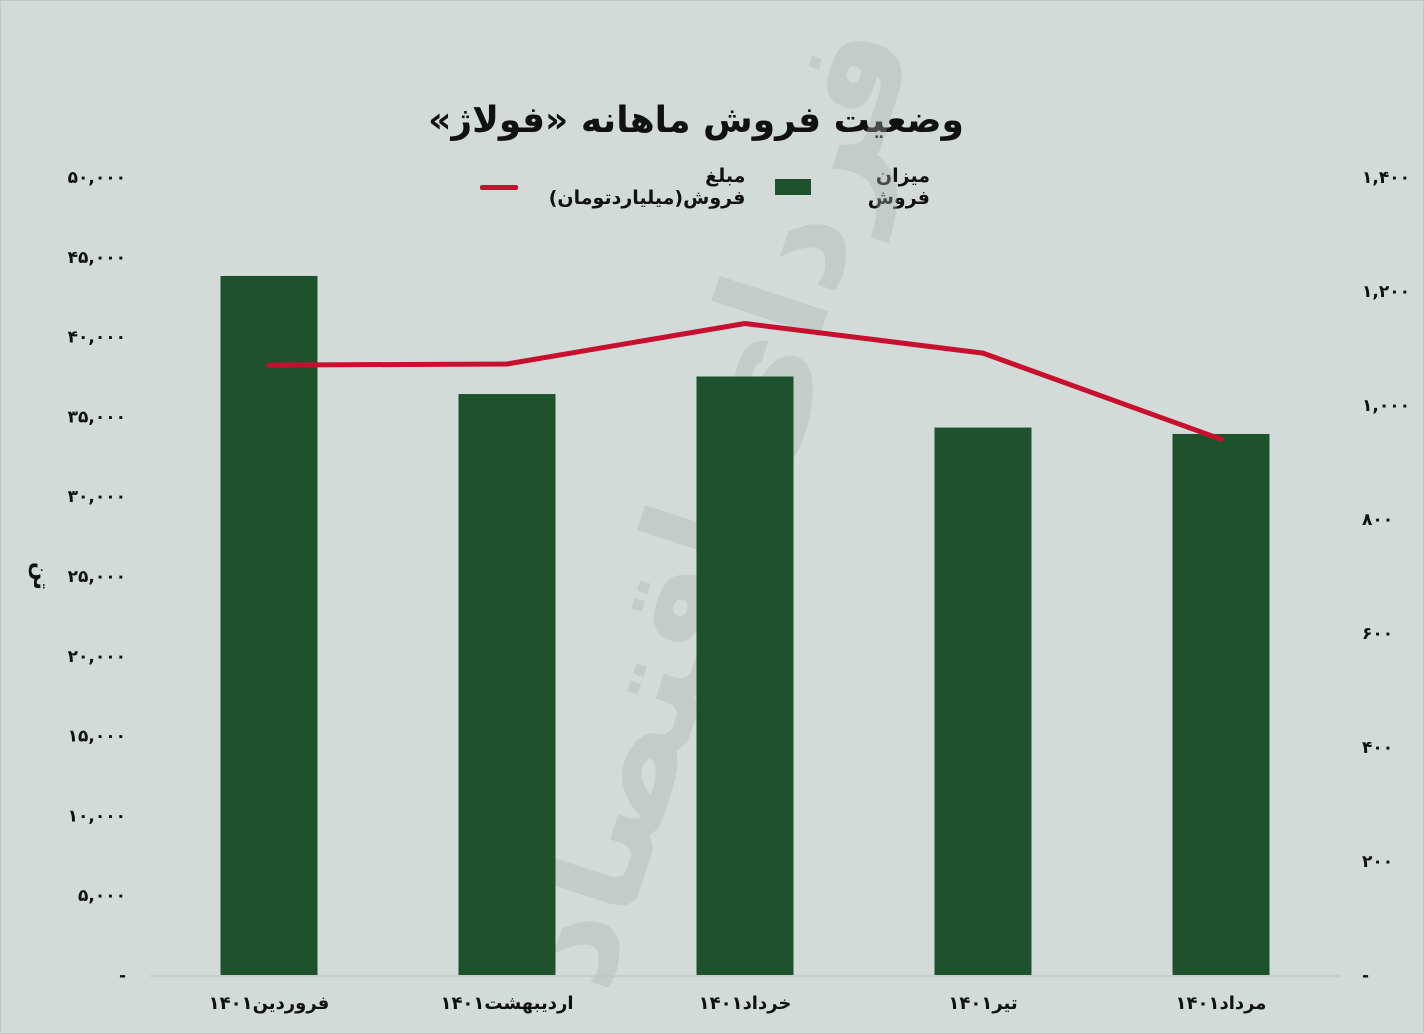 This screenshot has width=1424, height=1034. What do you see at coordinates (745, 1003) in the screenshot?
I see `x-tick-label: خرداد۱۴۰۱` at bounding box center [745, 1003].